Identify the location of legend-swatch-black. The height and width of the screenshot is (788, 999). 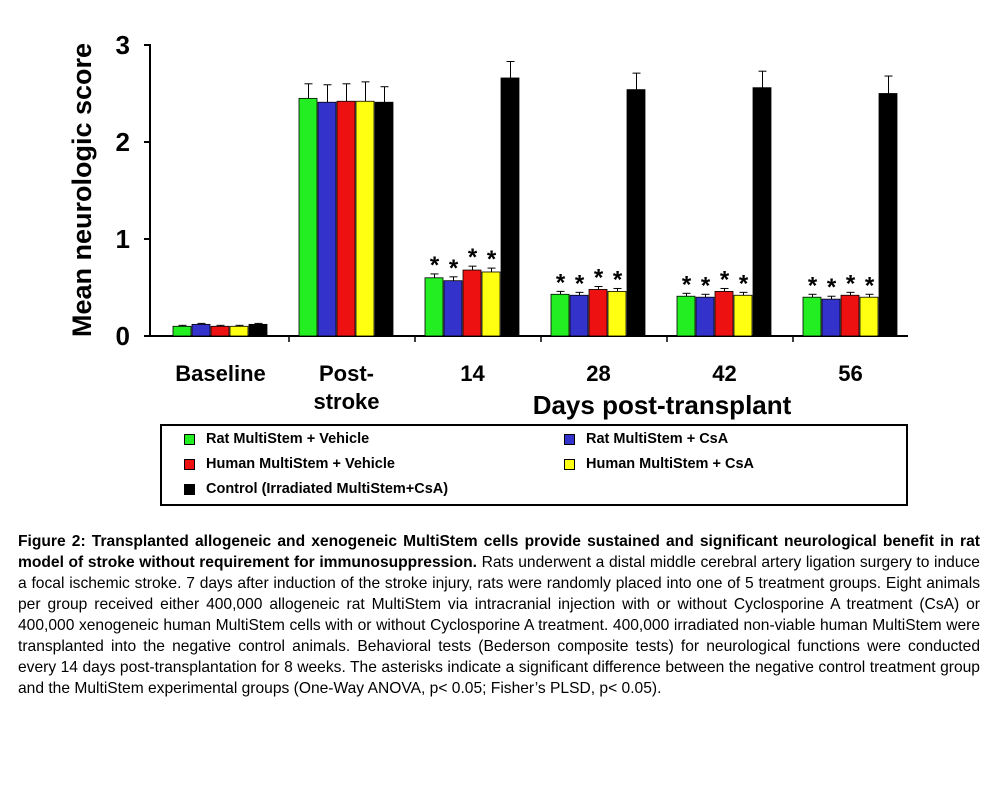
(189, 489).